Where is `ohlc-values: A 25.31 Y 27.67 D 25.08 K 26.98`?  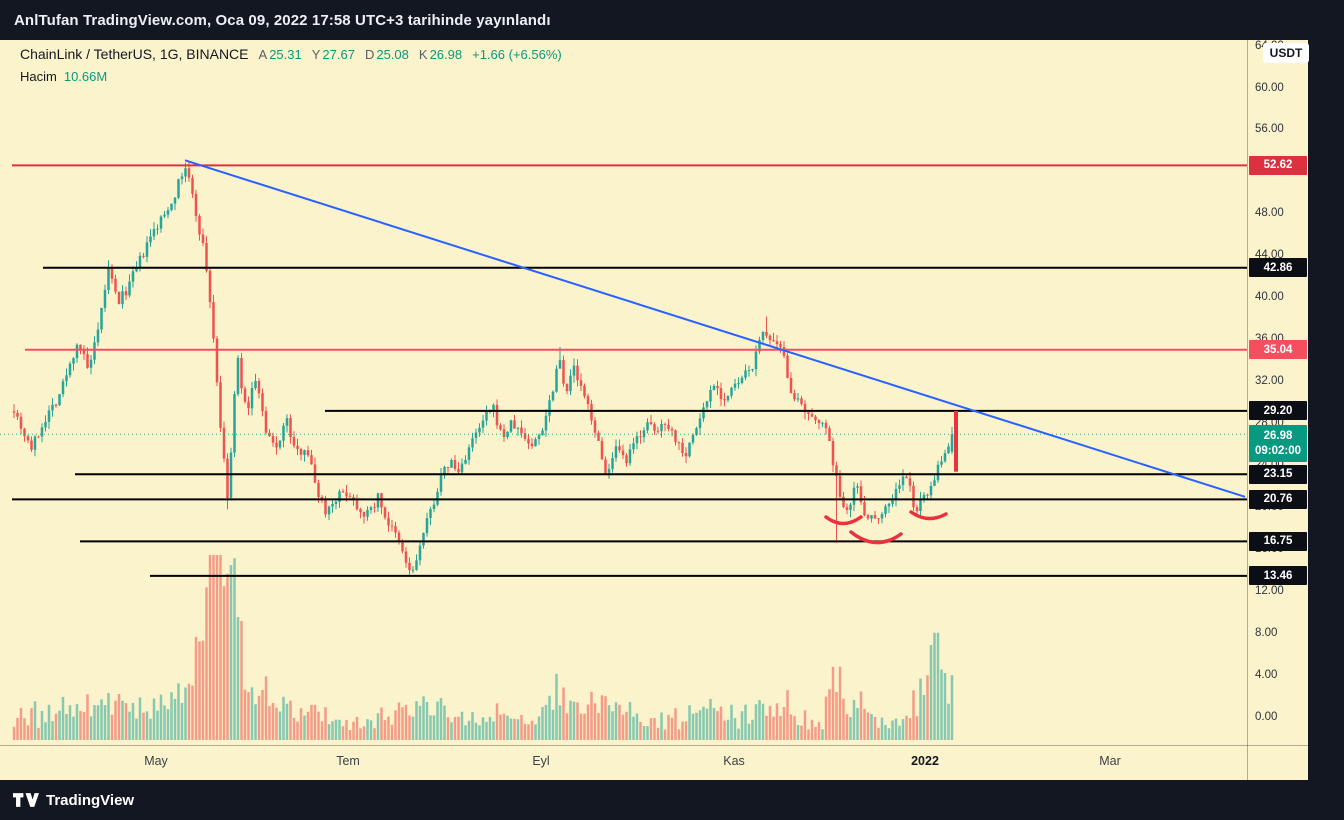 ohlc-values: A 25.31 Y 27.67 D 25.08 K 26.98 is located at coordinates (356, 55).